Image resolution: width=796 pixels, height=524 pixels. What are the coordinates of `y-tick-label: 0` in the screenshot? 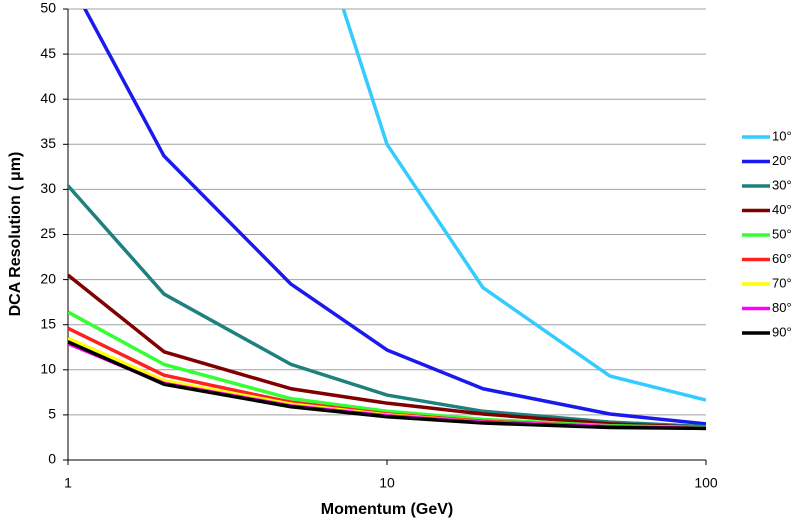 It's located at (52, 459).